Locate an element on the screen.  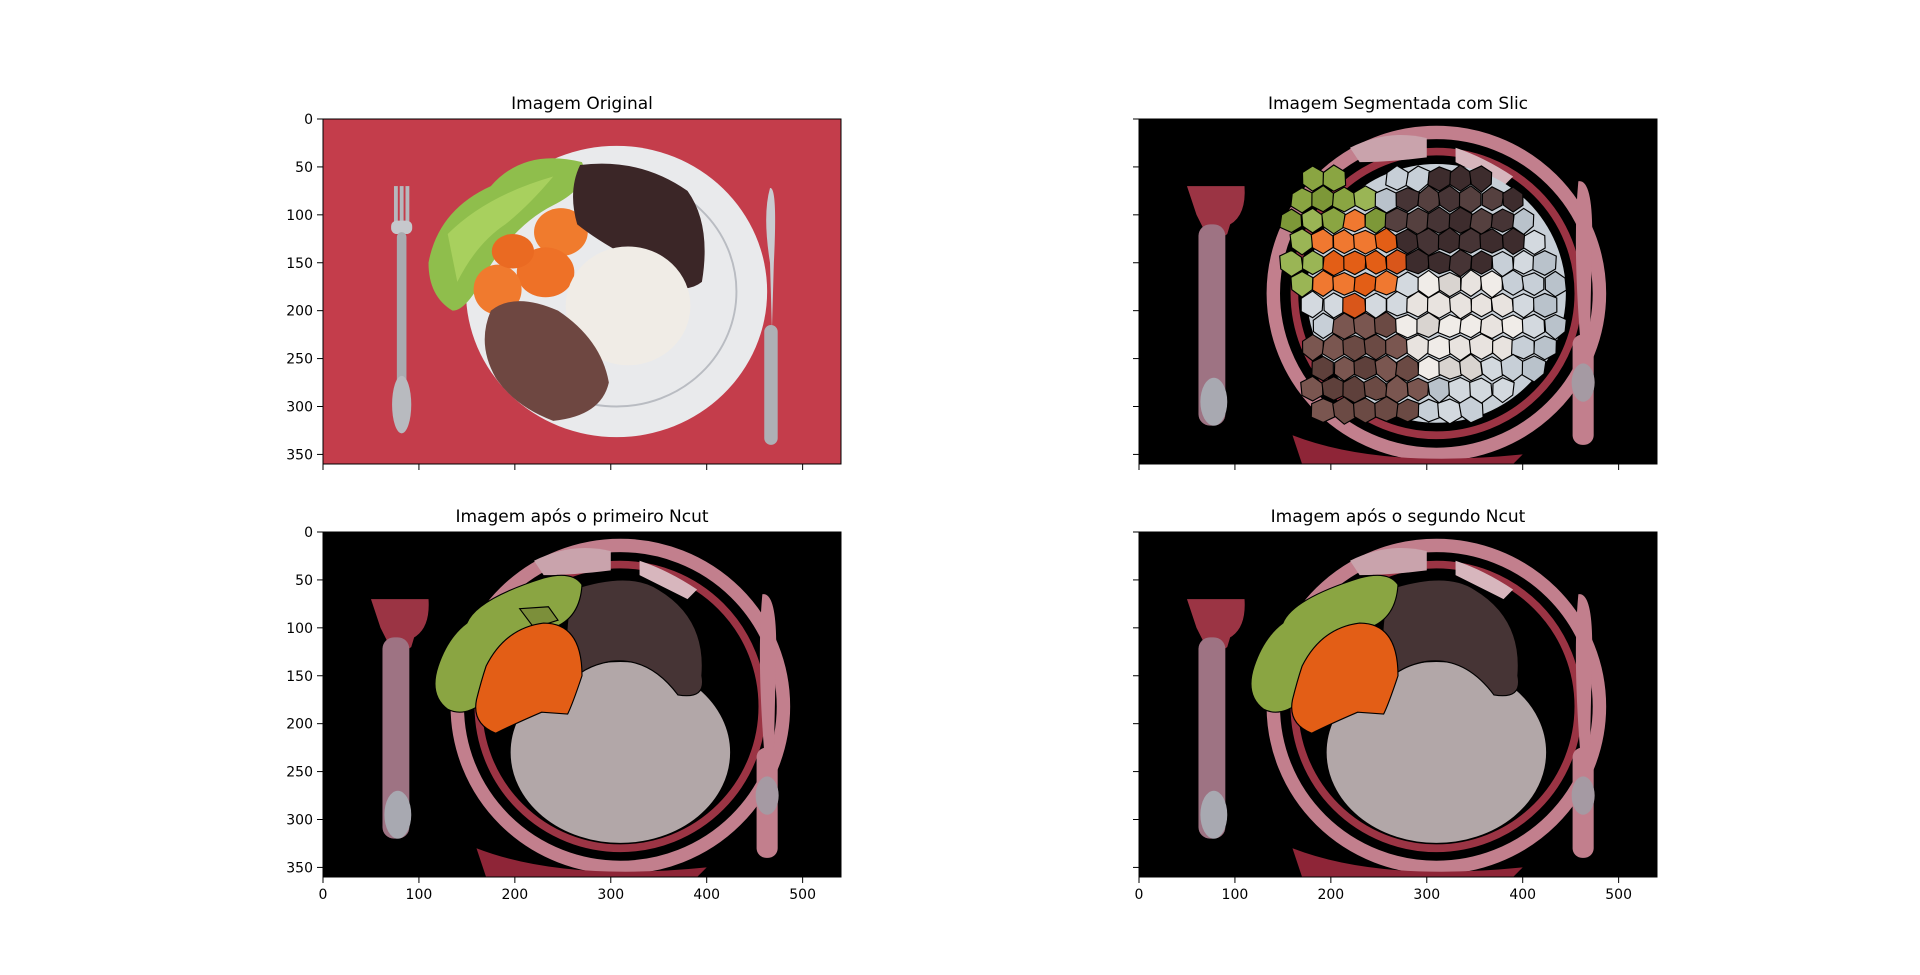
subplot-title: Imagem Segmentada com Slic is located at coordinates (1398, 104).